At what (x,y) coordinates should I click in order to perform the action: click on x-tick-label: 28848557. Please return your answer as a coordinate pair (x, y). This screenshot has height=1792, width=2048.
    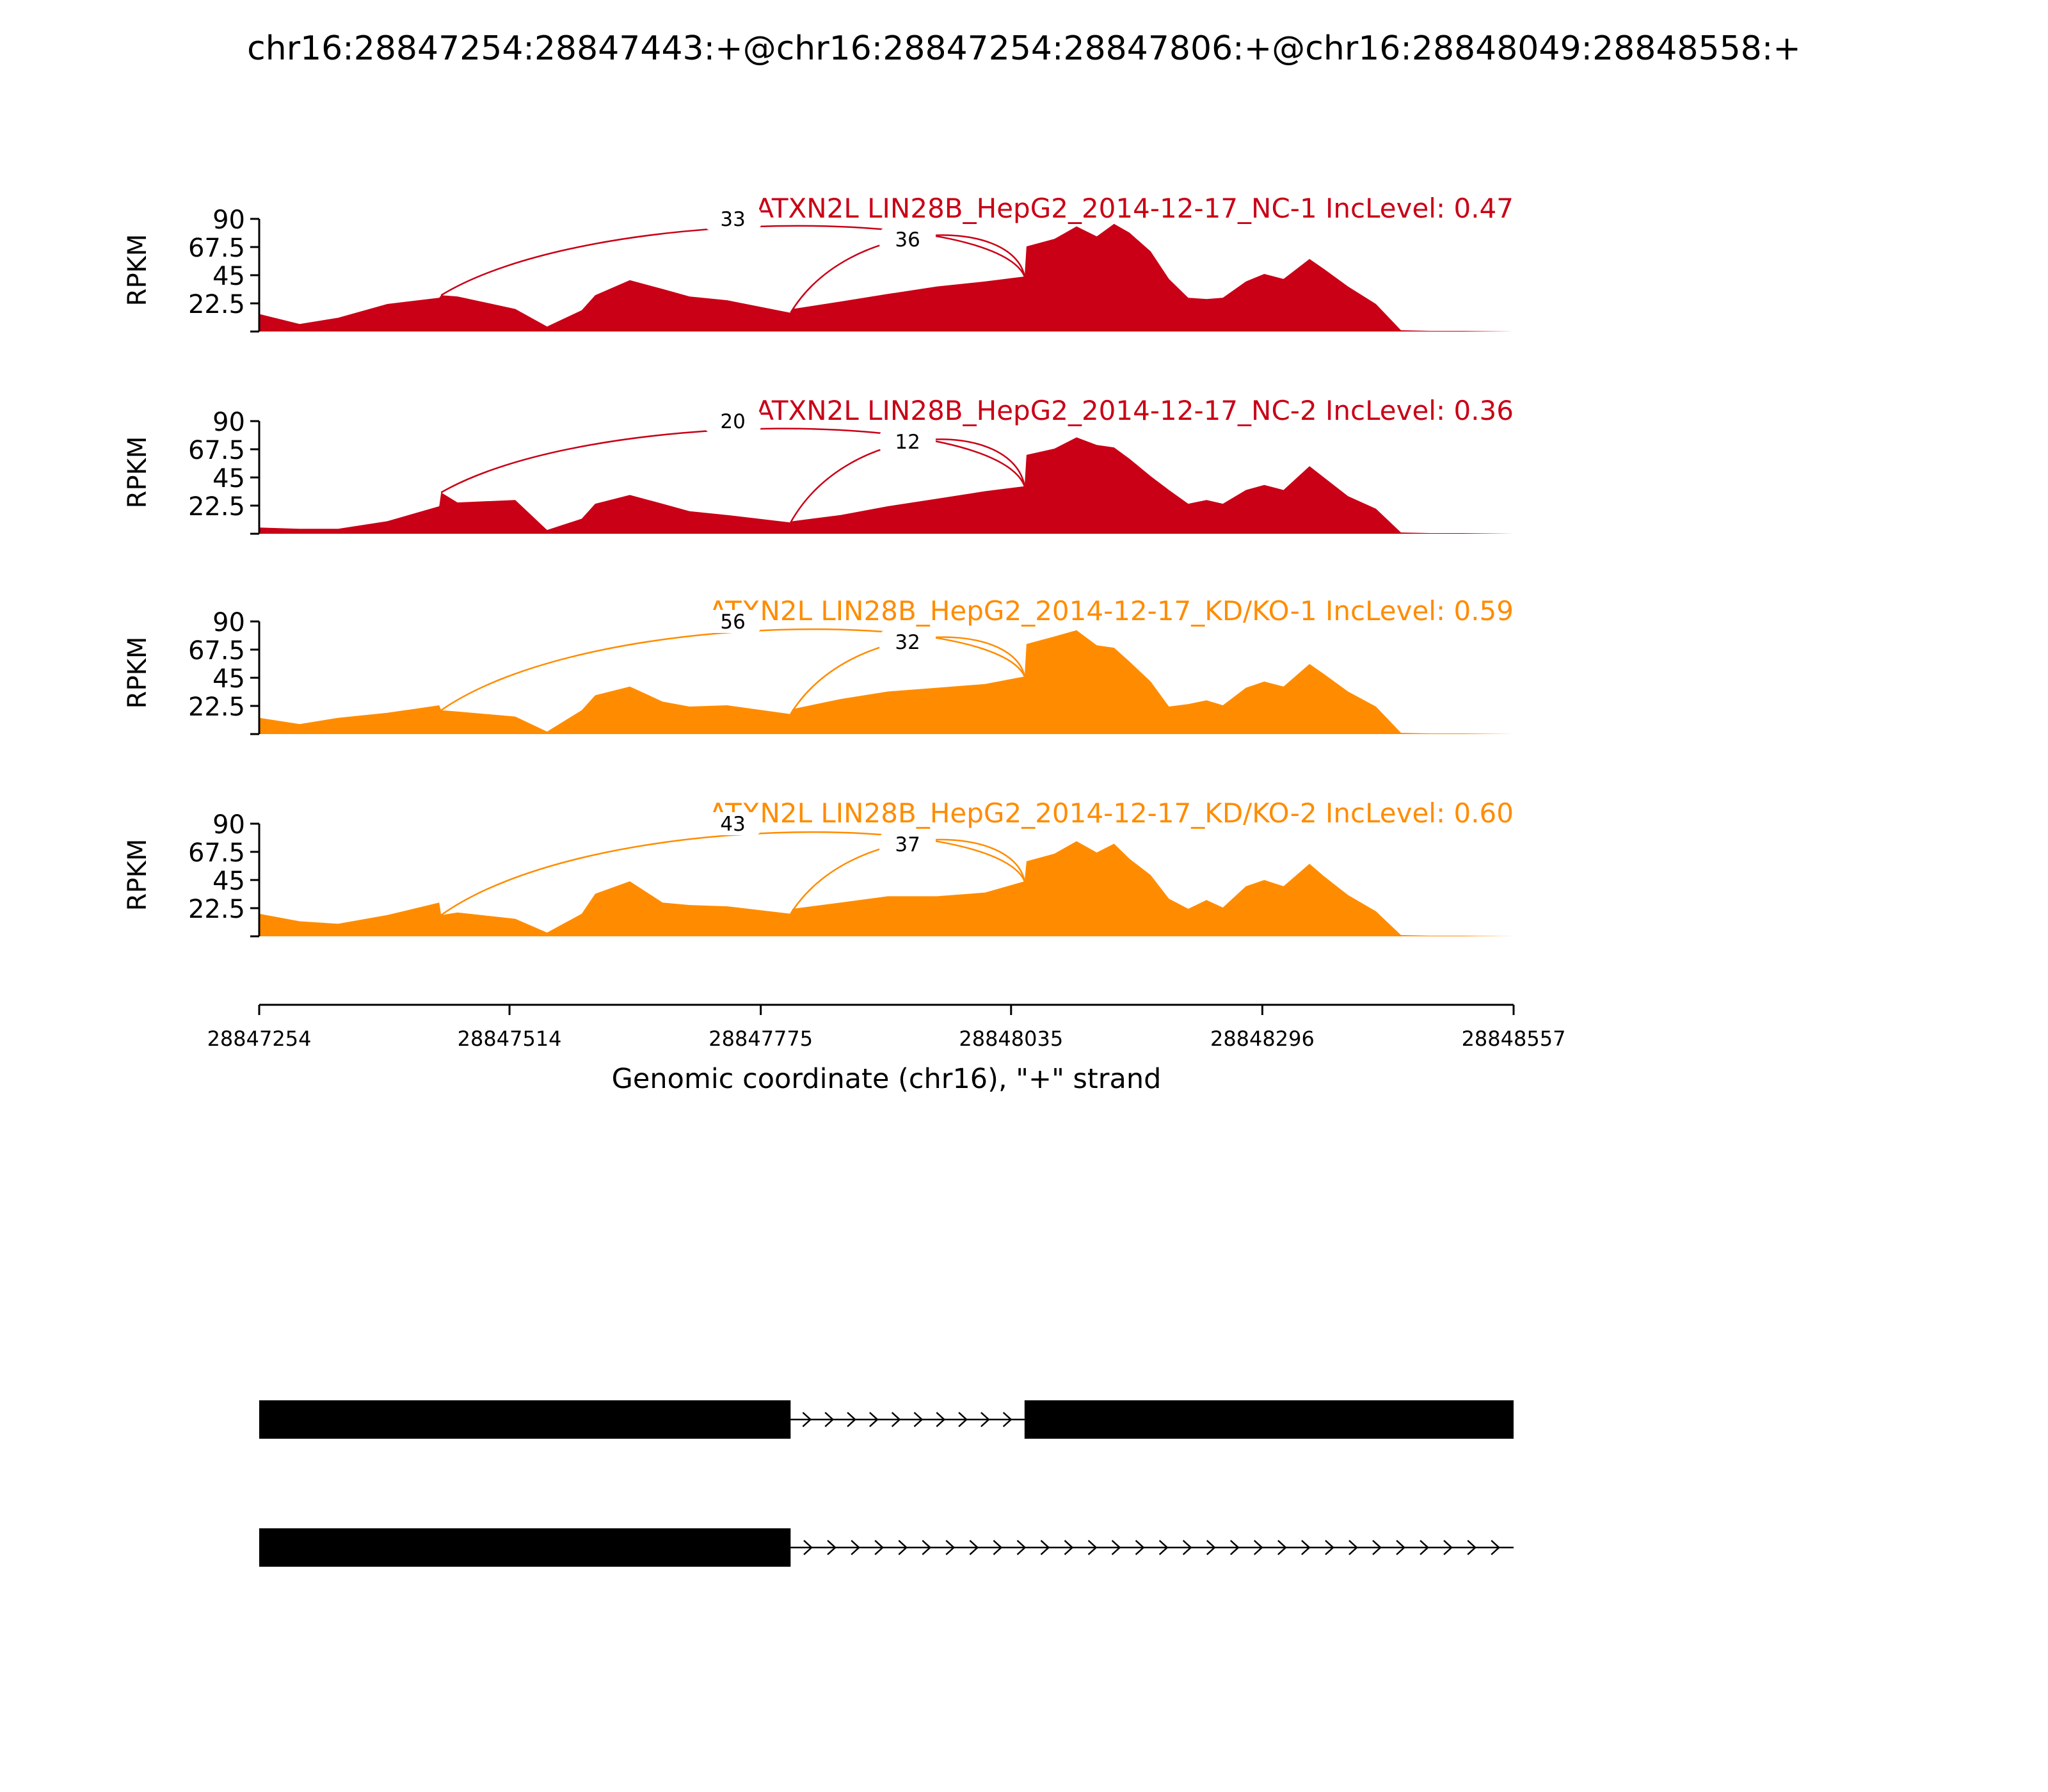
    Looking at the image, I should click on (1514, 1039).